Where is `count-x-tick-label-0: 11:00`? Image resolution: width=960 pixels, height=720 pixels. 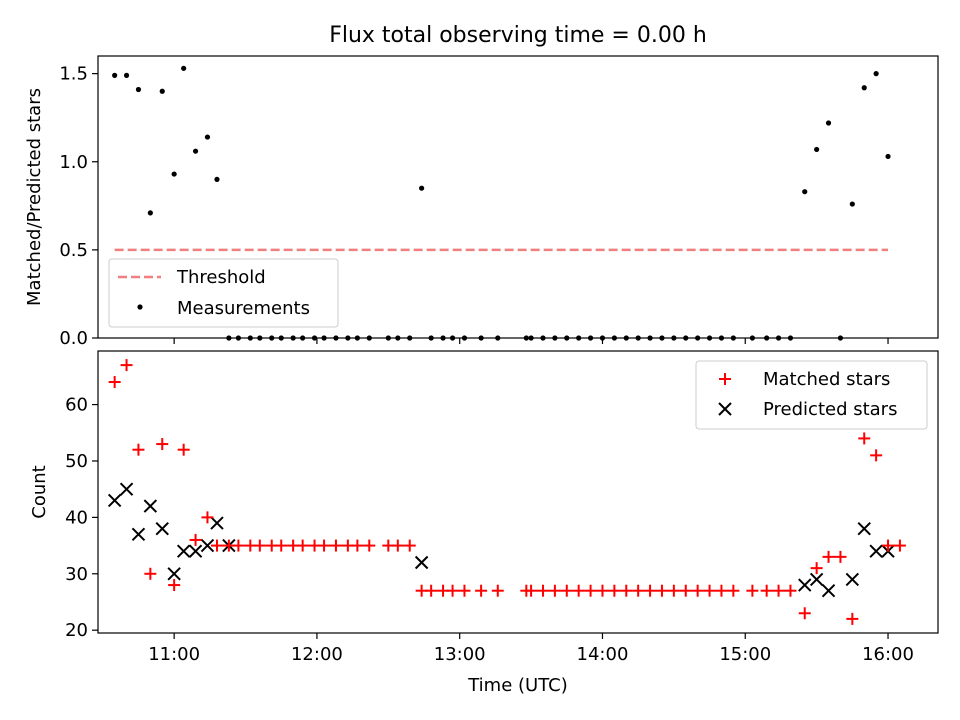
count-x-tick-label-0: 11:00 is located at coordinates (174, 654).